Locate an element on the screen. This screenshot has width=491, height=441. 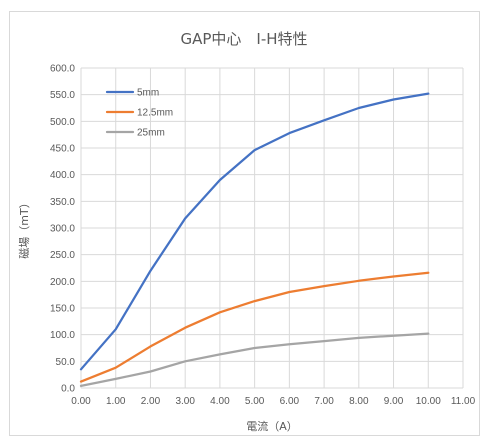
series-line-25mm is located at coordinates (254, 360).